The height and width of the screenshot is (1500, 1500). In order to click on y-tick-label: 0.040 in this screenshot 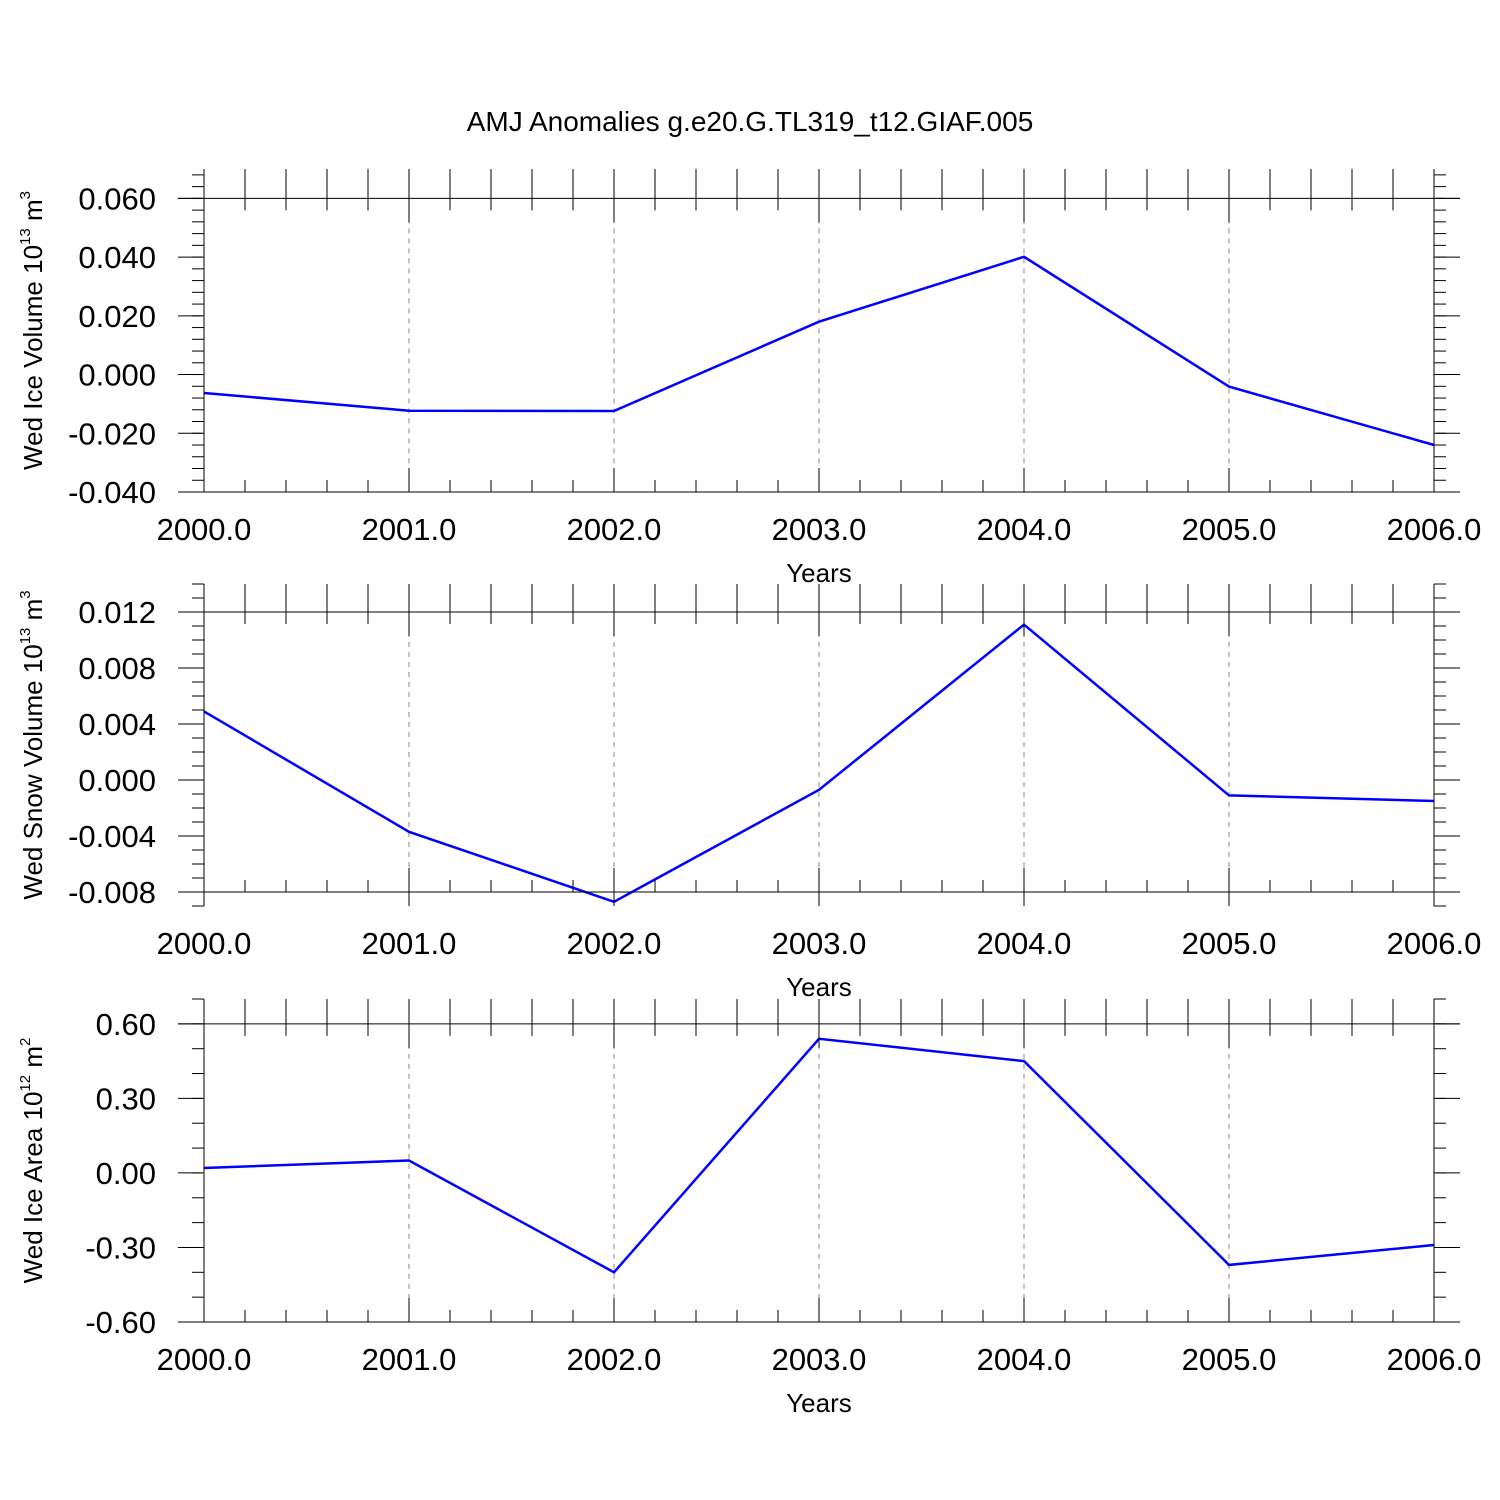, I will do `click(117, 257)`.